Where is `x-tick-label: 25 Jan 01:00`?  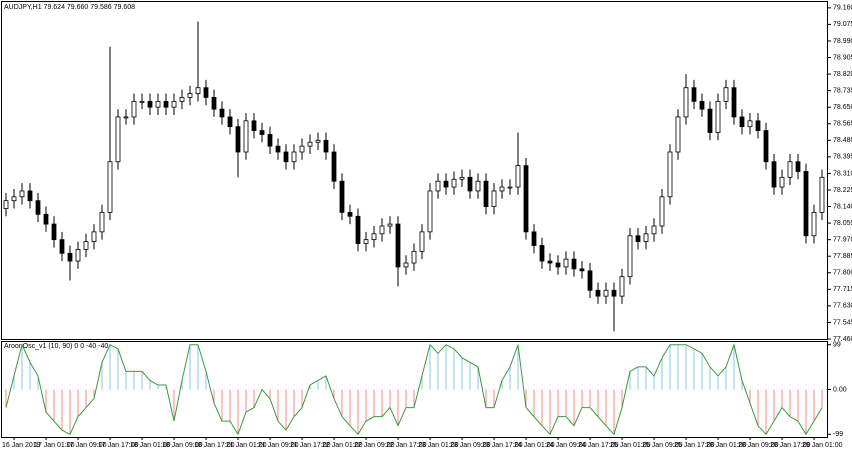 x-tick-label: 25 Jan 01:00 is located at coordinates (630, 445).